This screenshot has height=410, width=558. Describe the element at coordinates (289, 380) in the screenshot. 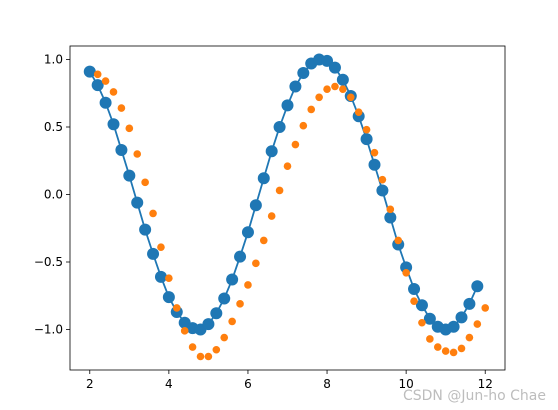

I see `x-axis: 2 4 6 8 10 12` at that location.